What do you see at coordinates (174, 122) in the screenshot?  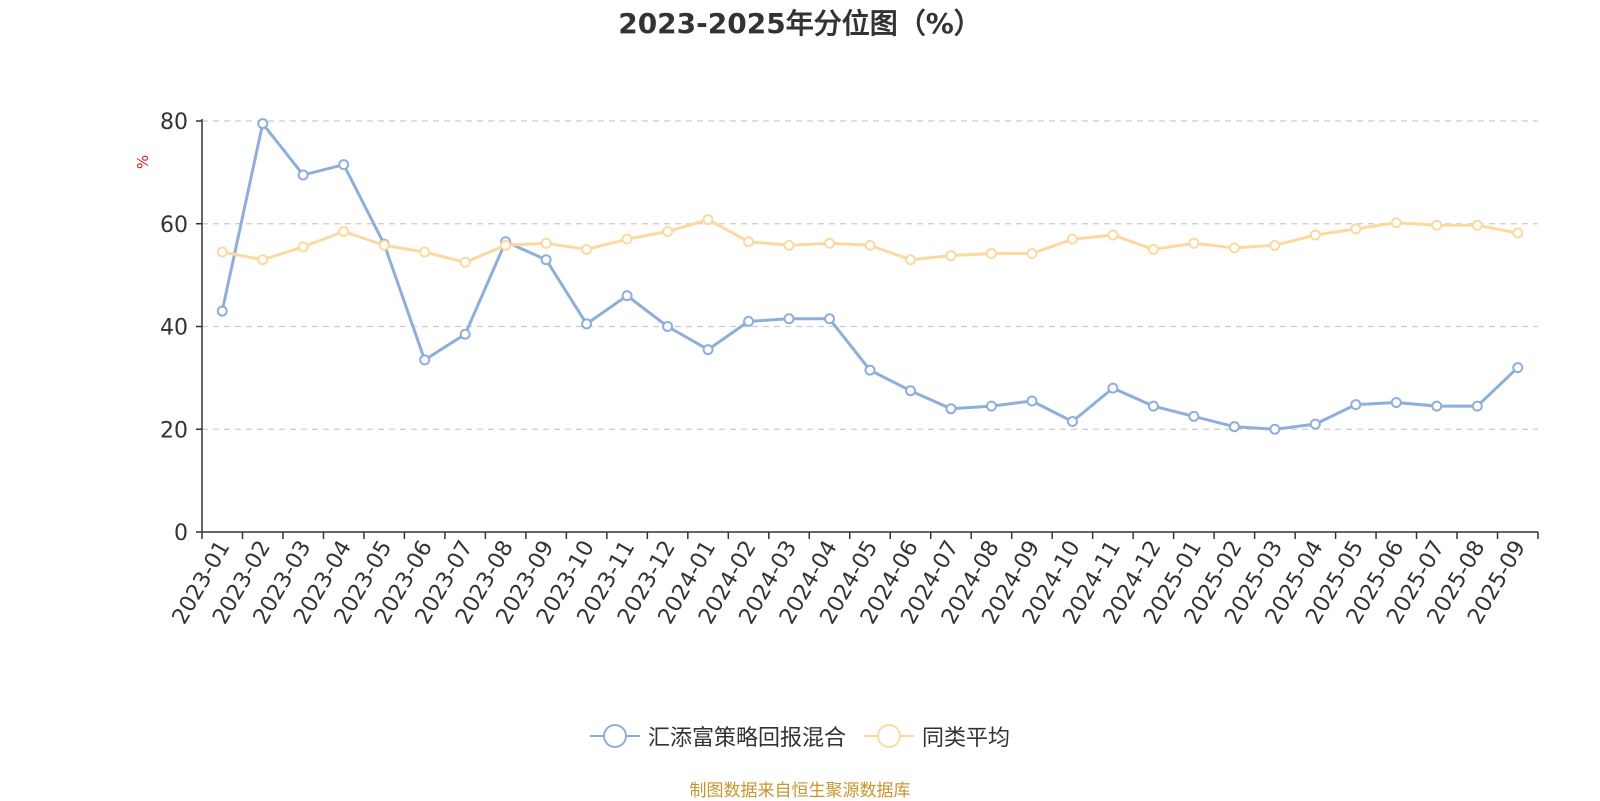 I see `y-tick-label: 80` at bounding box center [174, 122].